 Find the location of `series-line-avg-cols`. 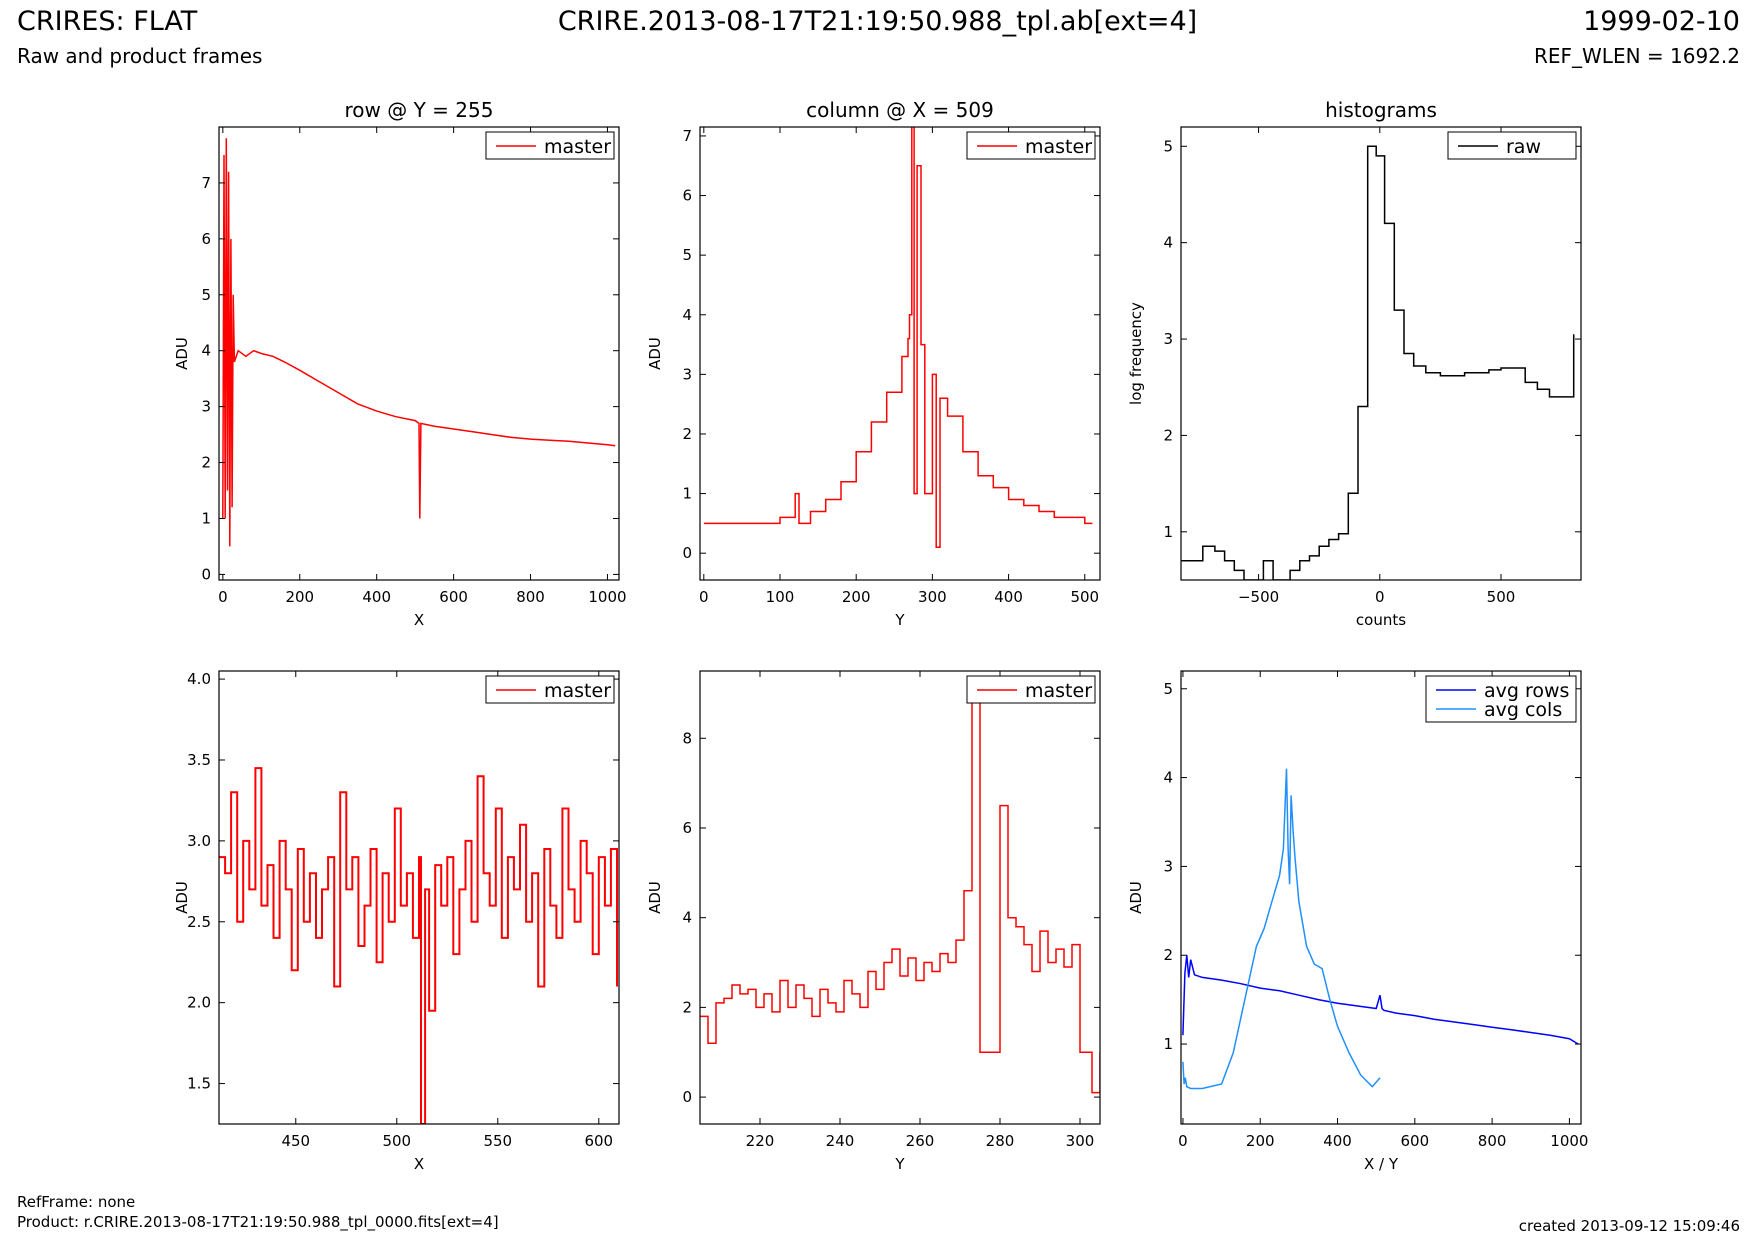

series-line-avg-cols is located at coordinates (1281, 929).